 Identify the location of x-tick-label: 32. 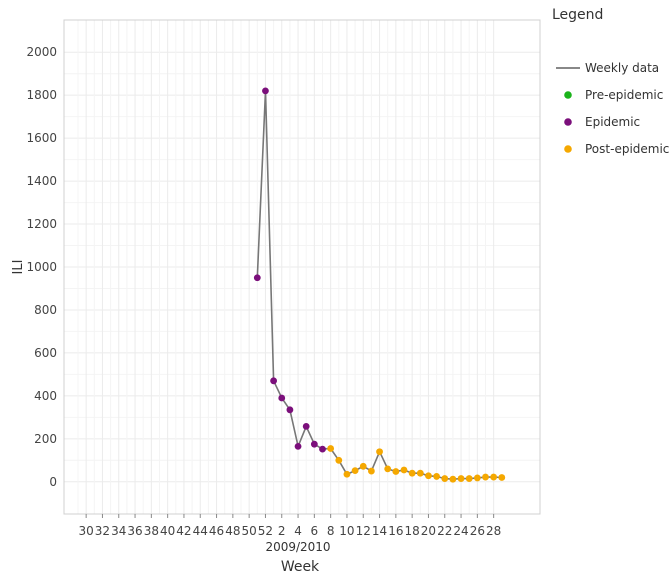
(102, 531).